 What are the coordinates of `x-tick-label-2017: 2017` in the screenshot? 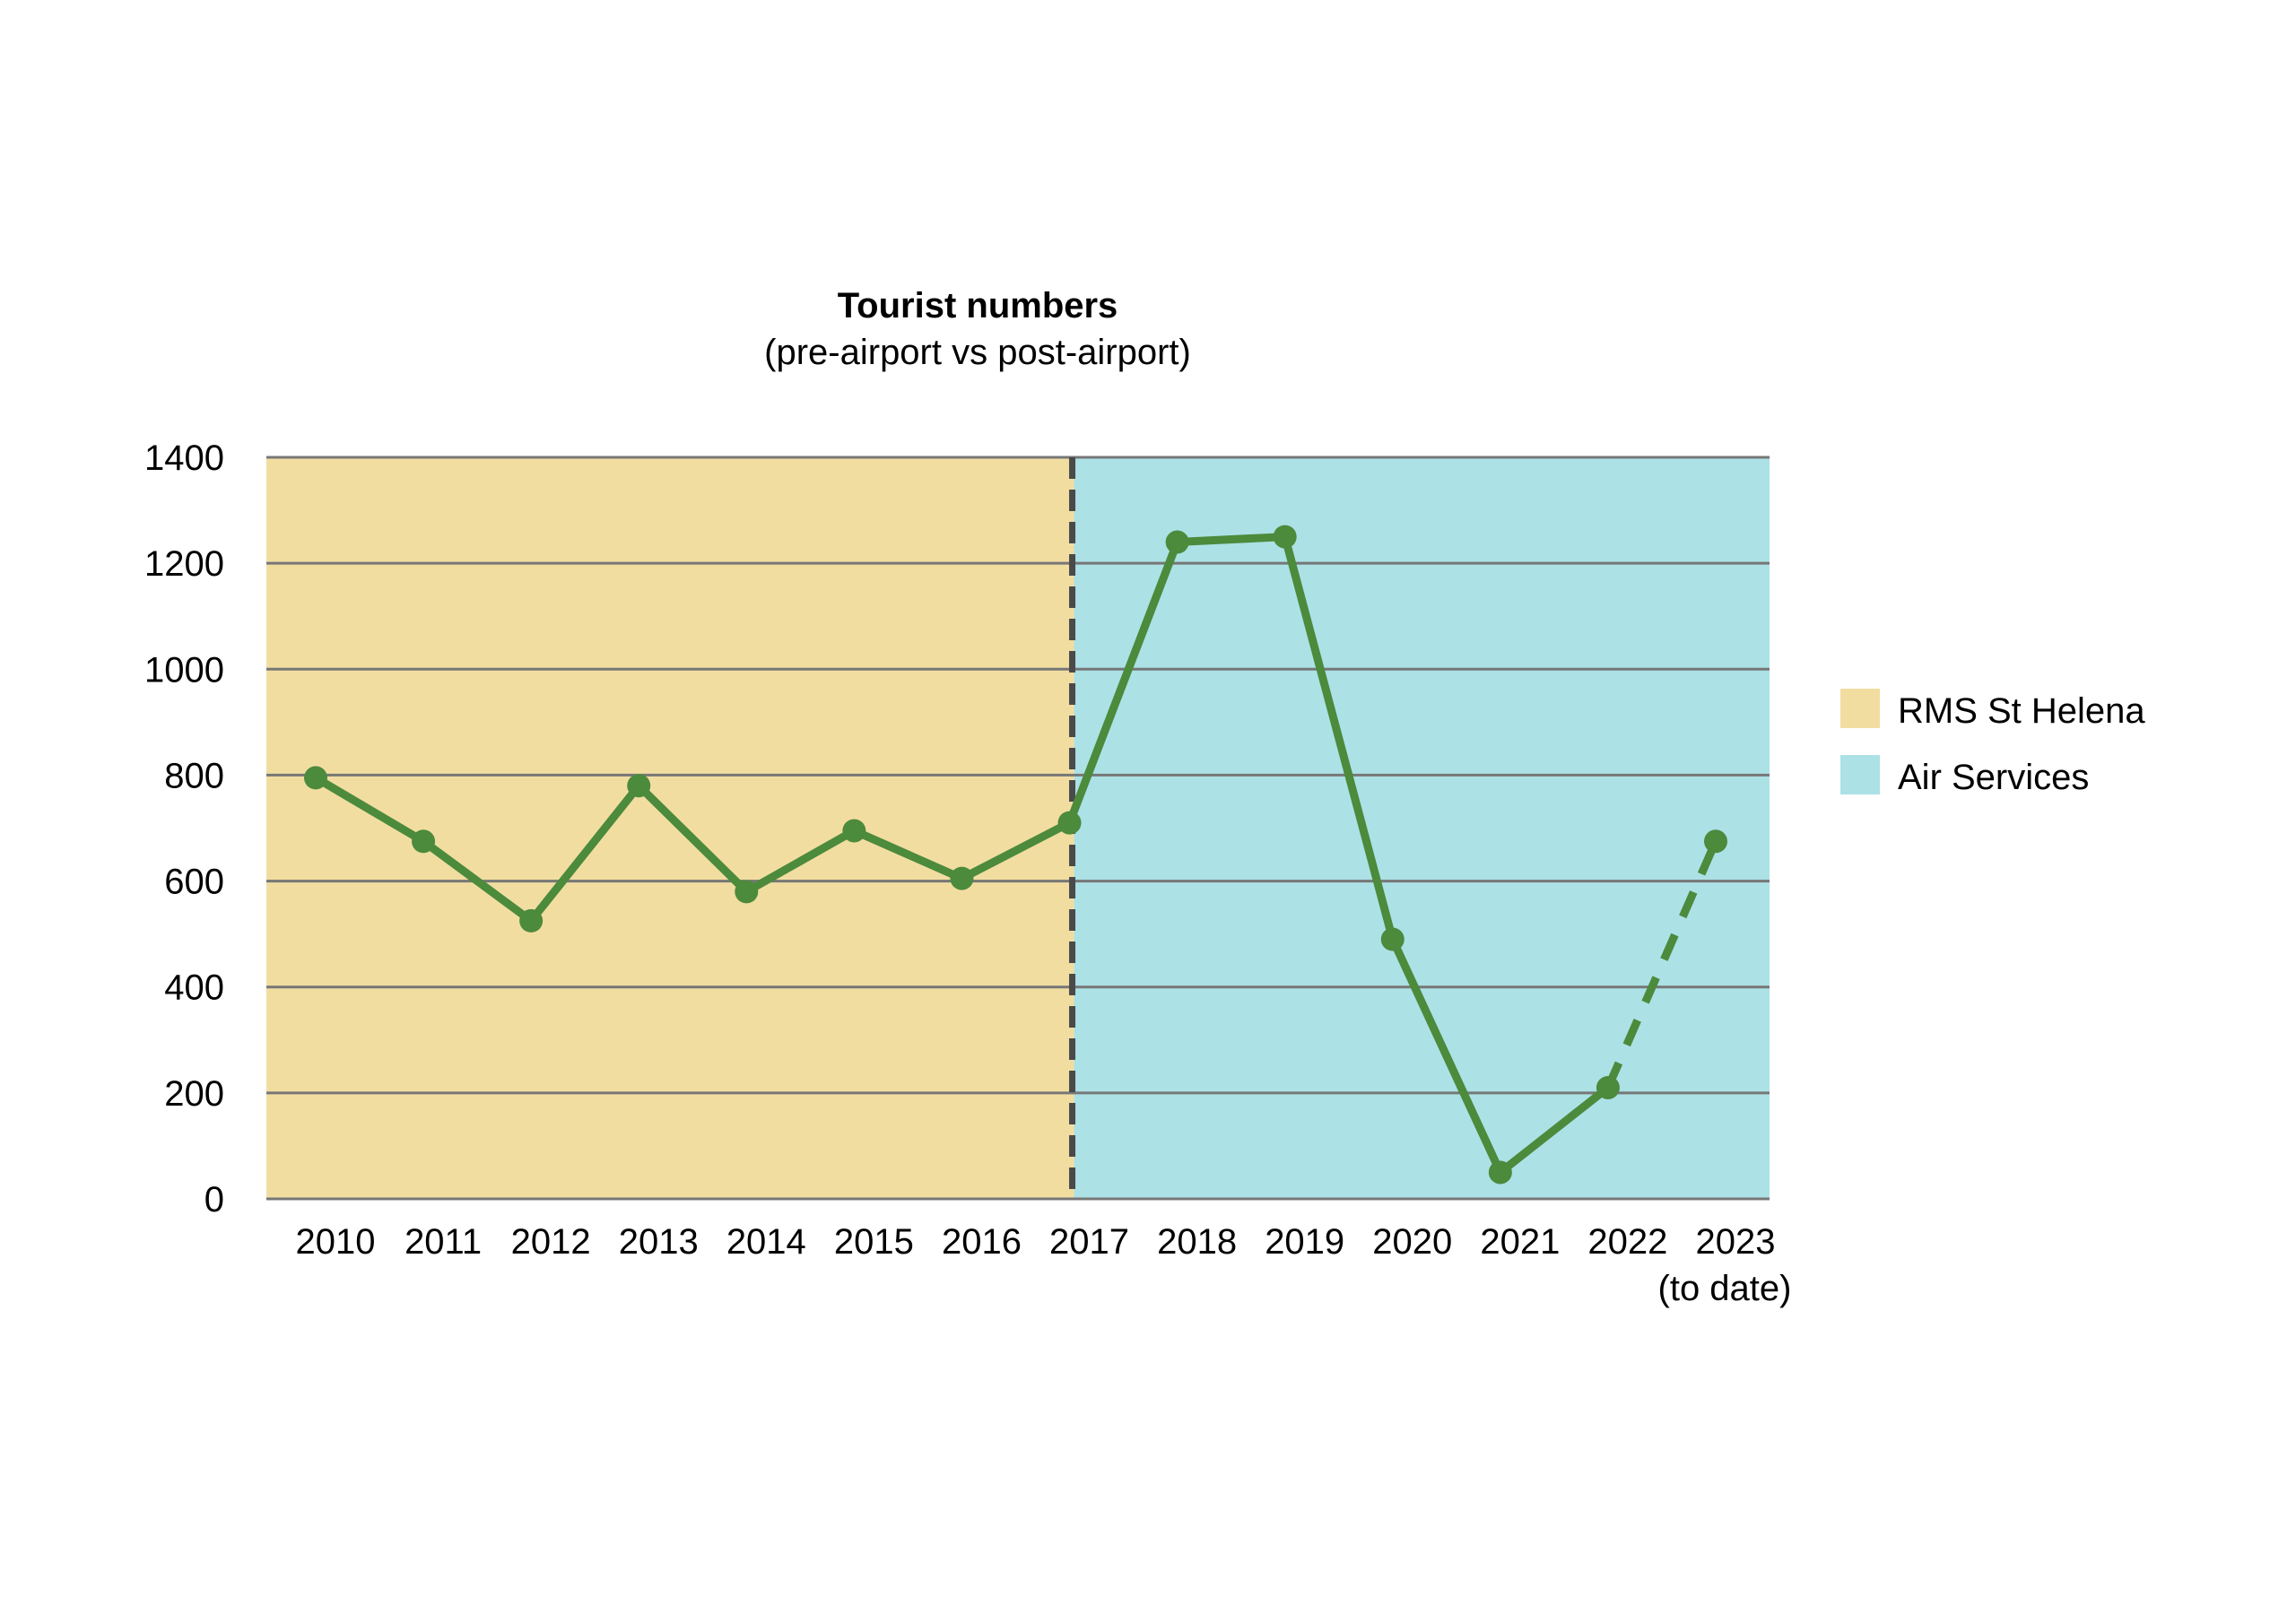 It's located at (1089, 1242).